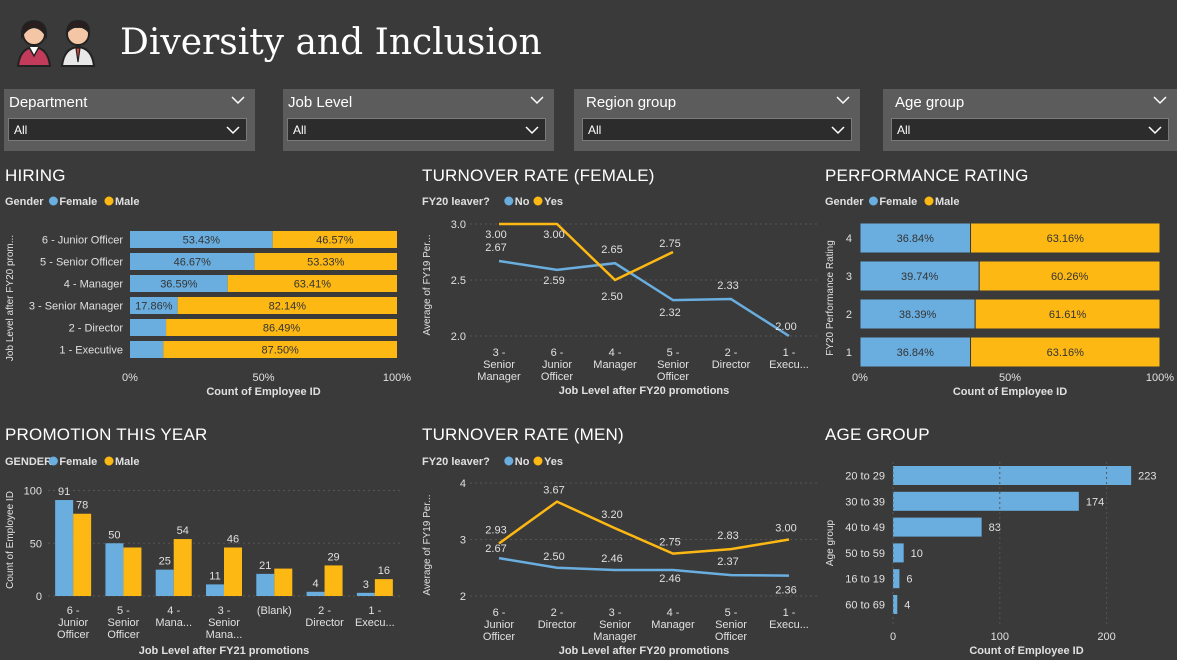 The image size is (1177, 660). What do you see at coordinates (326, 263) in the screenshot?
I see `data-label: 53.33%` at bounding box center [326, 263].